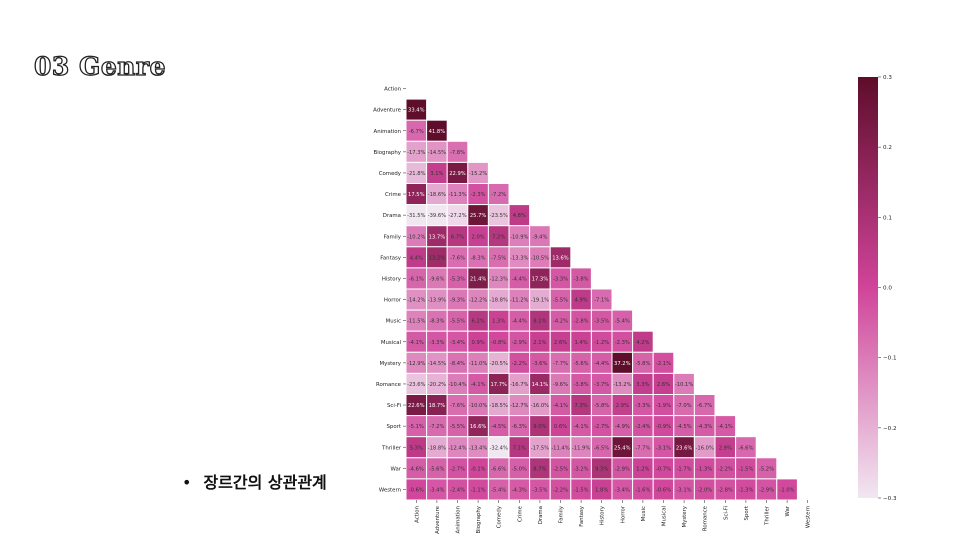  I want to click on cell-value-label: -8.4%, so click(457, 364).